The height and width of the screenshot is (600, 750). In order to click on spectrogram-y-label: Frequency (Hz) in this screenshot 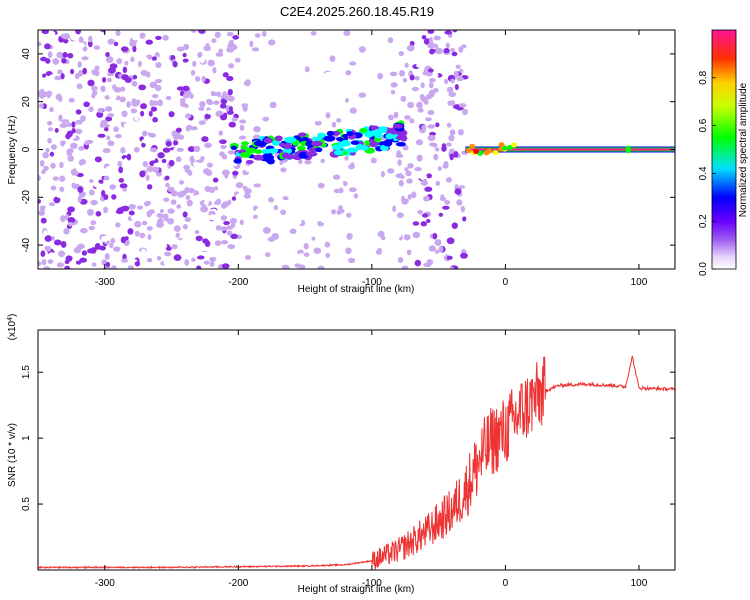, I will do `click(12, 150)`.